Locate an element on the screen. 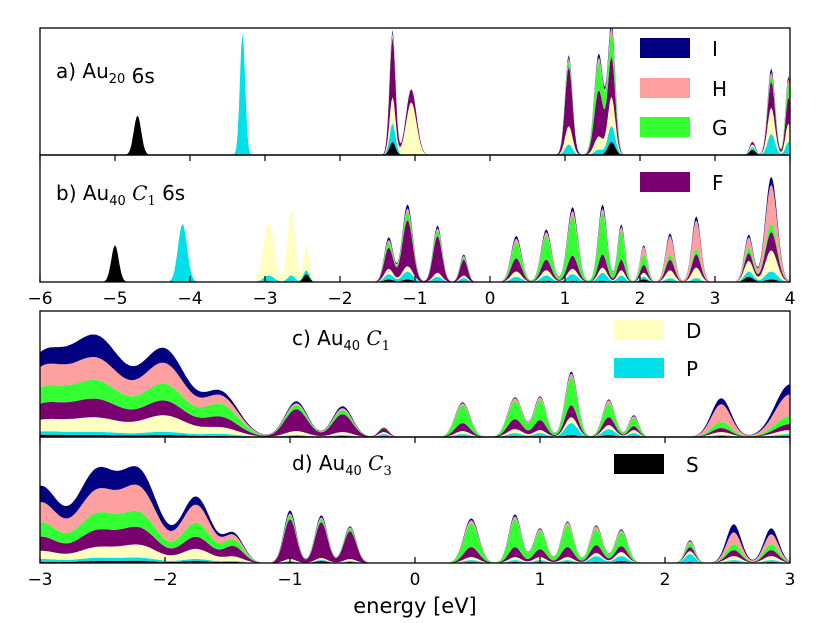 Image resolution: width=830 pixels, height=623 pixels. legend-label-F: F is located at coordinates (718, 183).